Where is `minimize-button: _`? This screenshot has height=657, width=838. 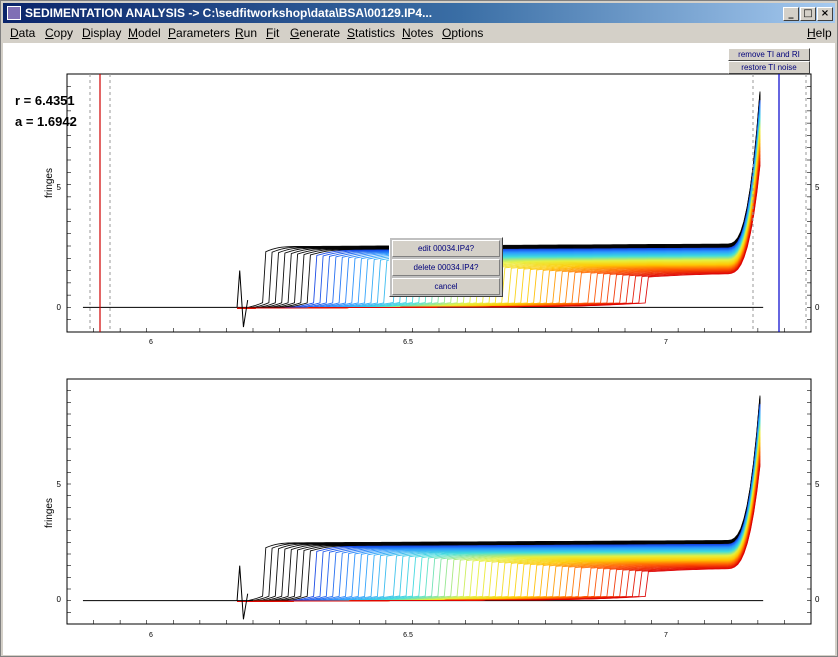 minimize-button: _ is located at coordinates (791, 14).